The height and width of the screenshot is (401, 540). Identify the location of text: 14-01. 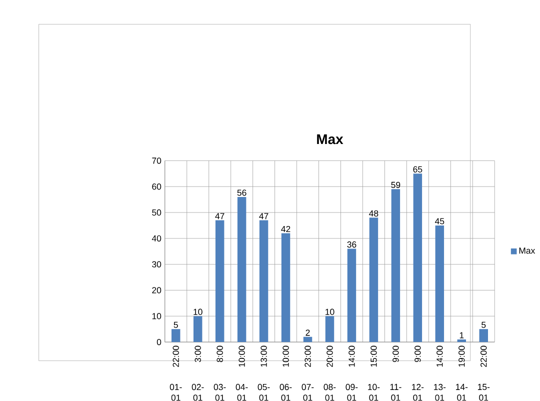
(462, 392).